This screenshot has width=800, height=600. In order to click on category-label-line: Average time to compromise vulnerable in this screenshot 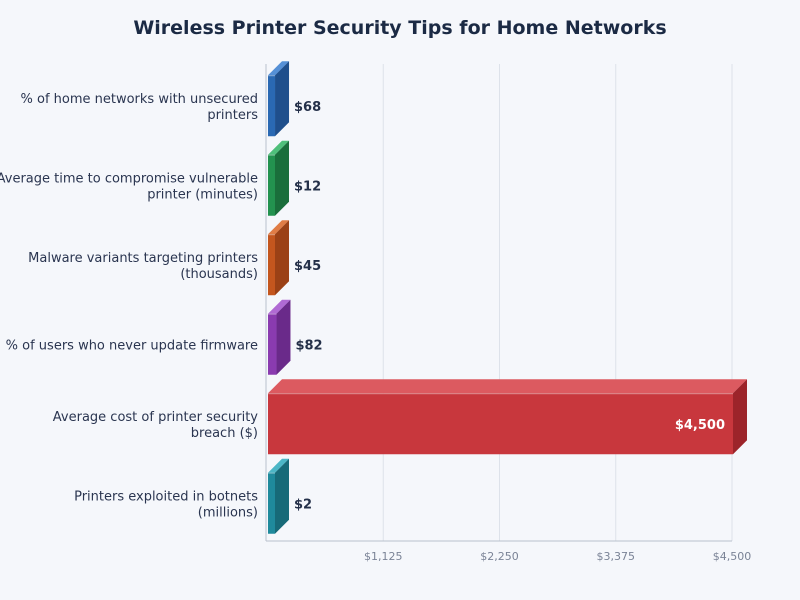, I will do `click(129, 178)`.